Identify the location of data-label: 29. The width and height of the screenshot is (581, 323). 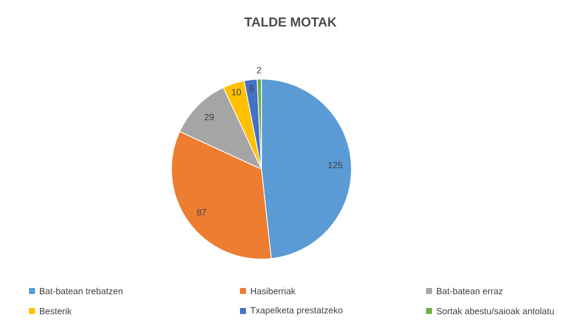
(209, 117).